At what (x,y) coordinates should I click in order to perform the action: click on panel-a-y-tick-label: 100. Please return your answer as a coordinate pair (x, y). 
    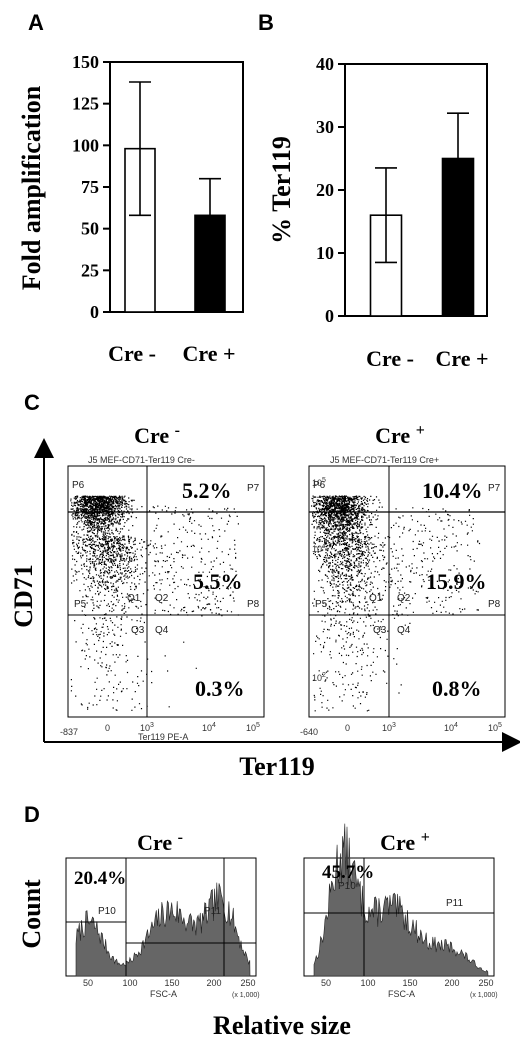
    Looking at the image, I should click on (85, 145).